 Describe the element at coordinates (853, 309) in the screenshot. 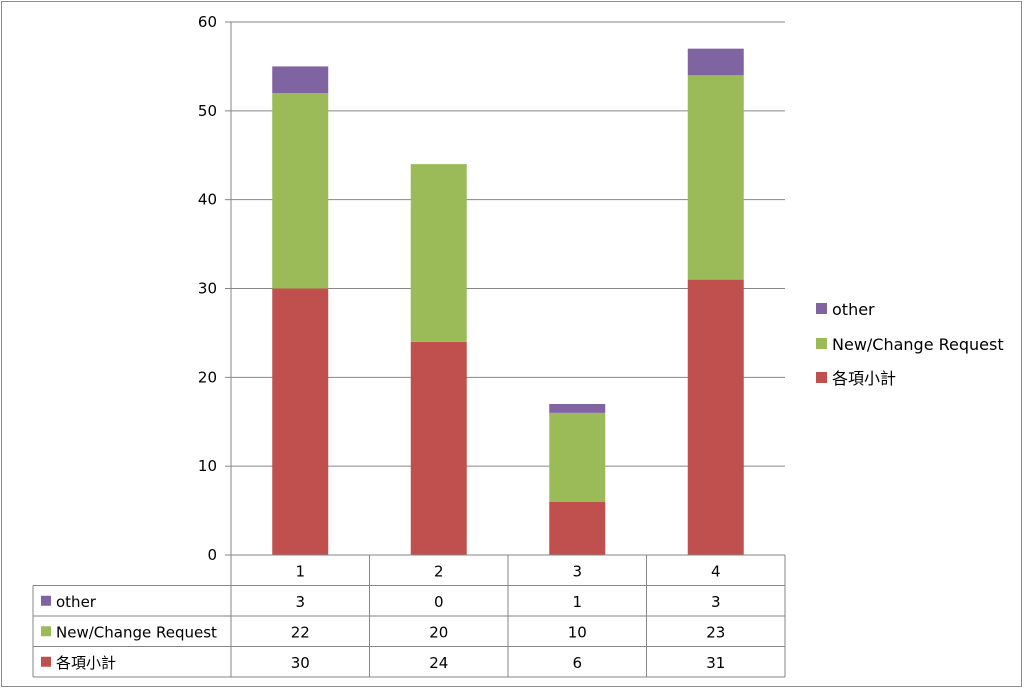

I see `legend-label: other` at that location.